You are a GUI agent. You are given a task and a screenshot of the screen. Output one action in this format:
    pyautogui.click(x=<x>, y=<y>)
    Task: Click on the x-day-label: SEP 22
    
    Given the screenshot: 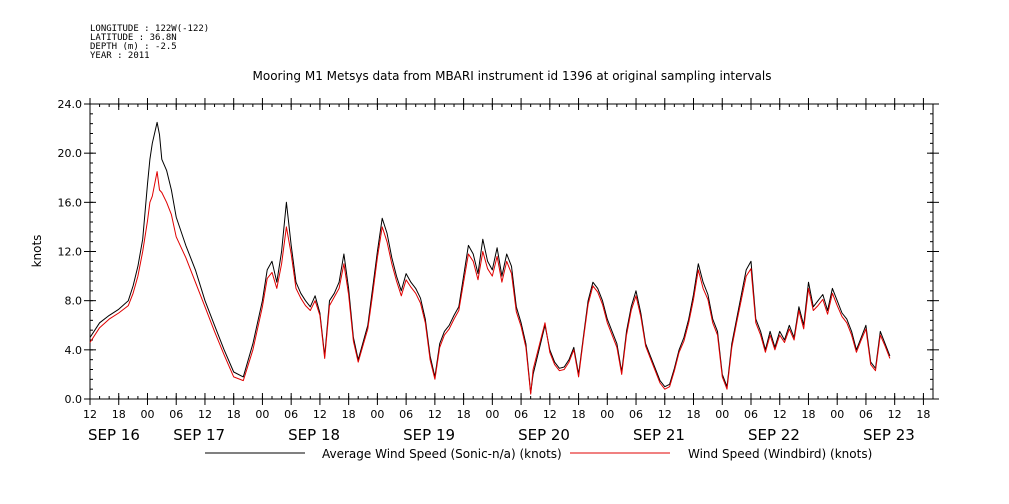 What is the action you would take?
    pyautogui.click(x=774, y=435)
    